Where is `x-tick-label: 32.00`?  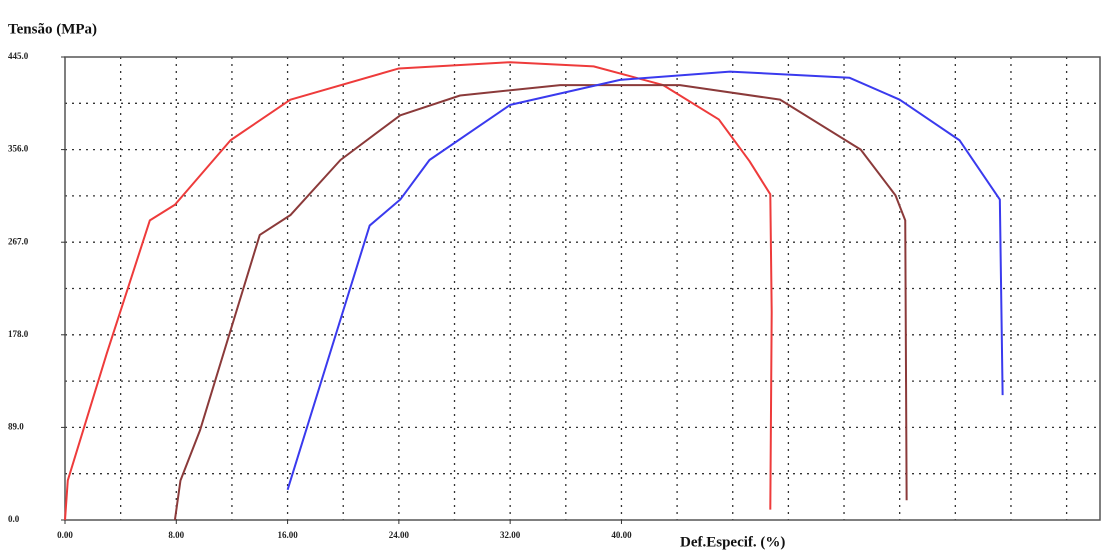 x-tick-label: 32.00 is located at coordinates (510, 535).